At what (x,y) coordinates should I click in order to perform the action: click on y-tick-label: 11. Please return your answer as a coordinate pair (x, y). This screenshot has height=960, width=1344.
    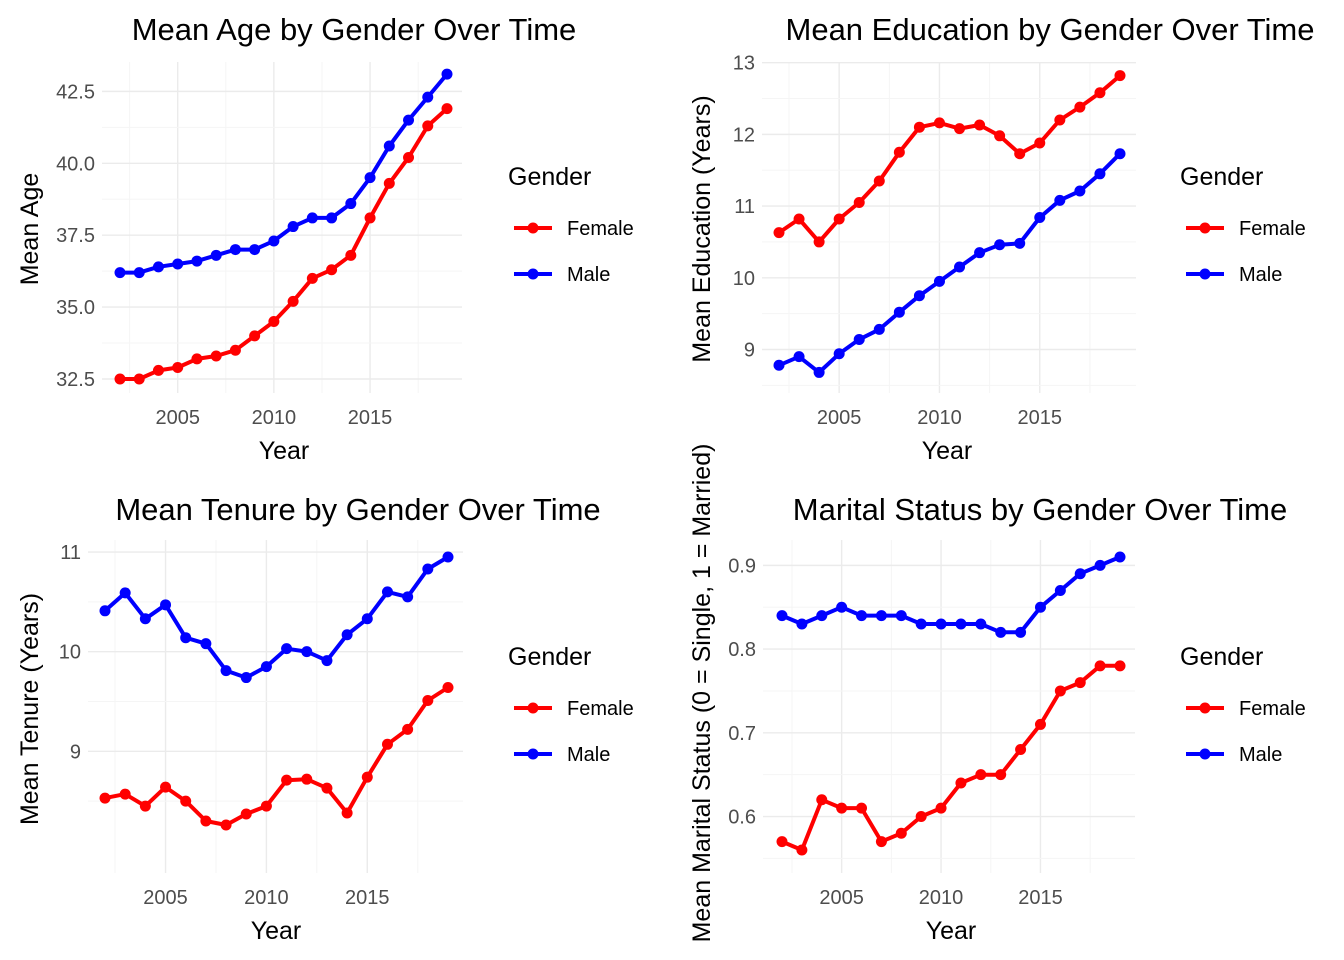
    Looking at the image, I should click on (70, 553).